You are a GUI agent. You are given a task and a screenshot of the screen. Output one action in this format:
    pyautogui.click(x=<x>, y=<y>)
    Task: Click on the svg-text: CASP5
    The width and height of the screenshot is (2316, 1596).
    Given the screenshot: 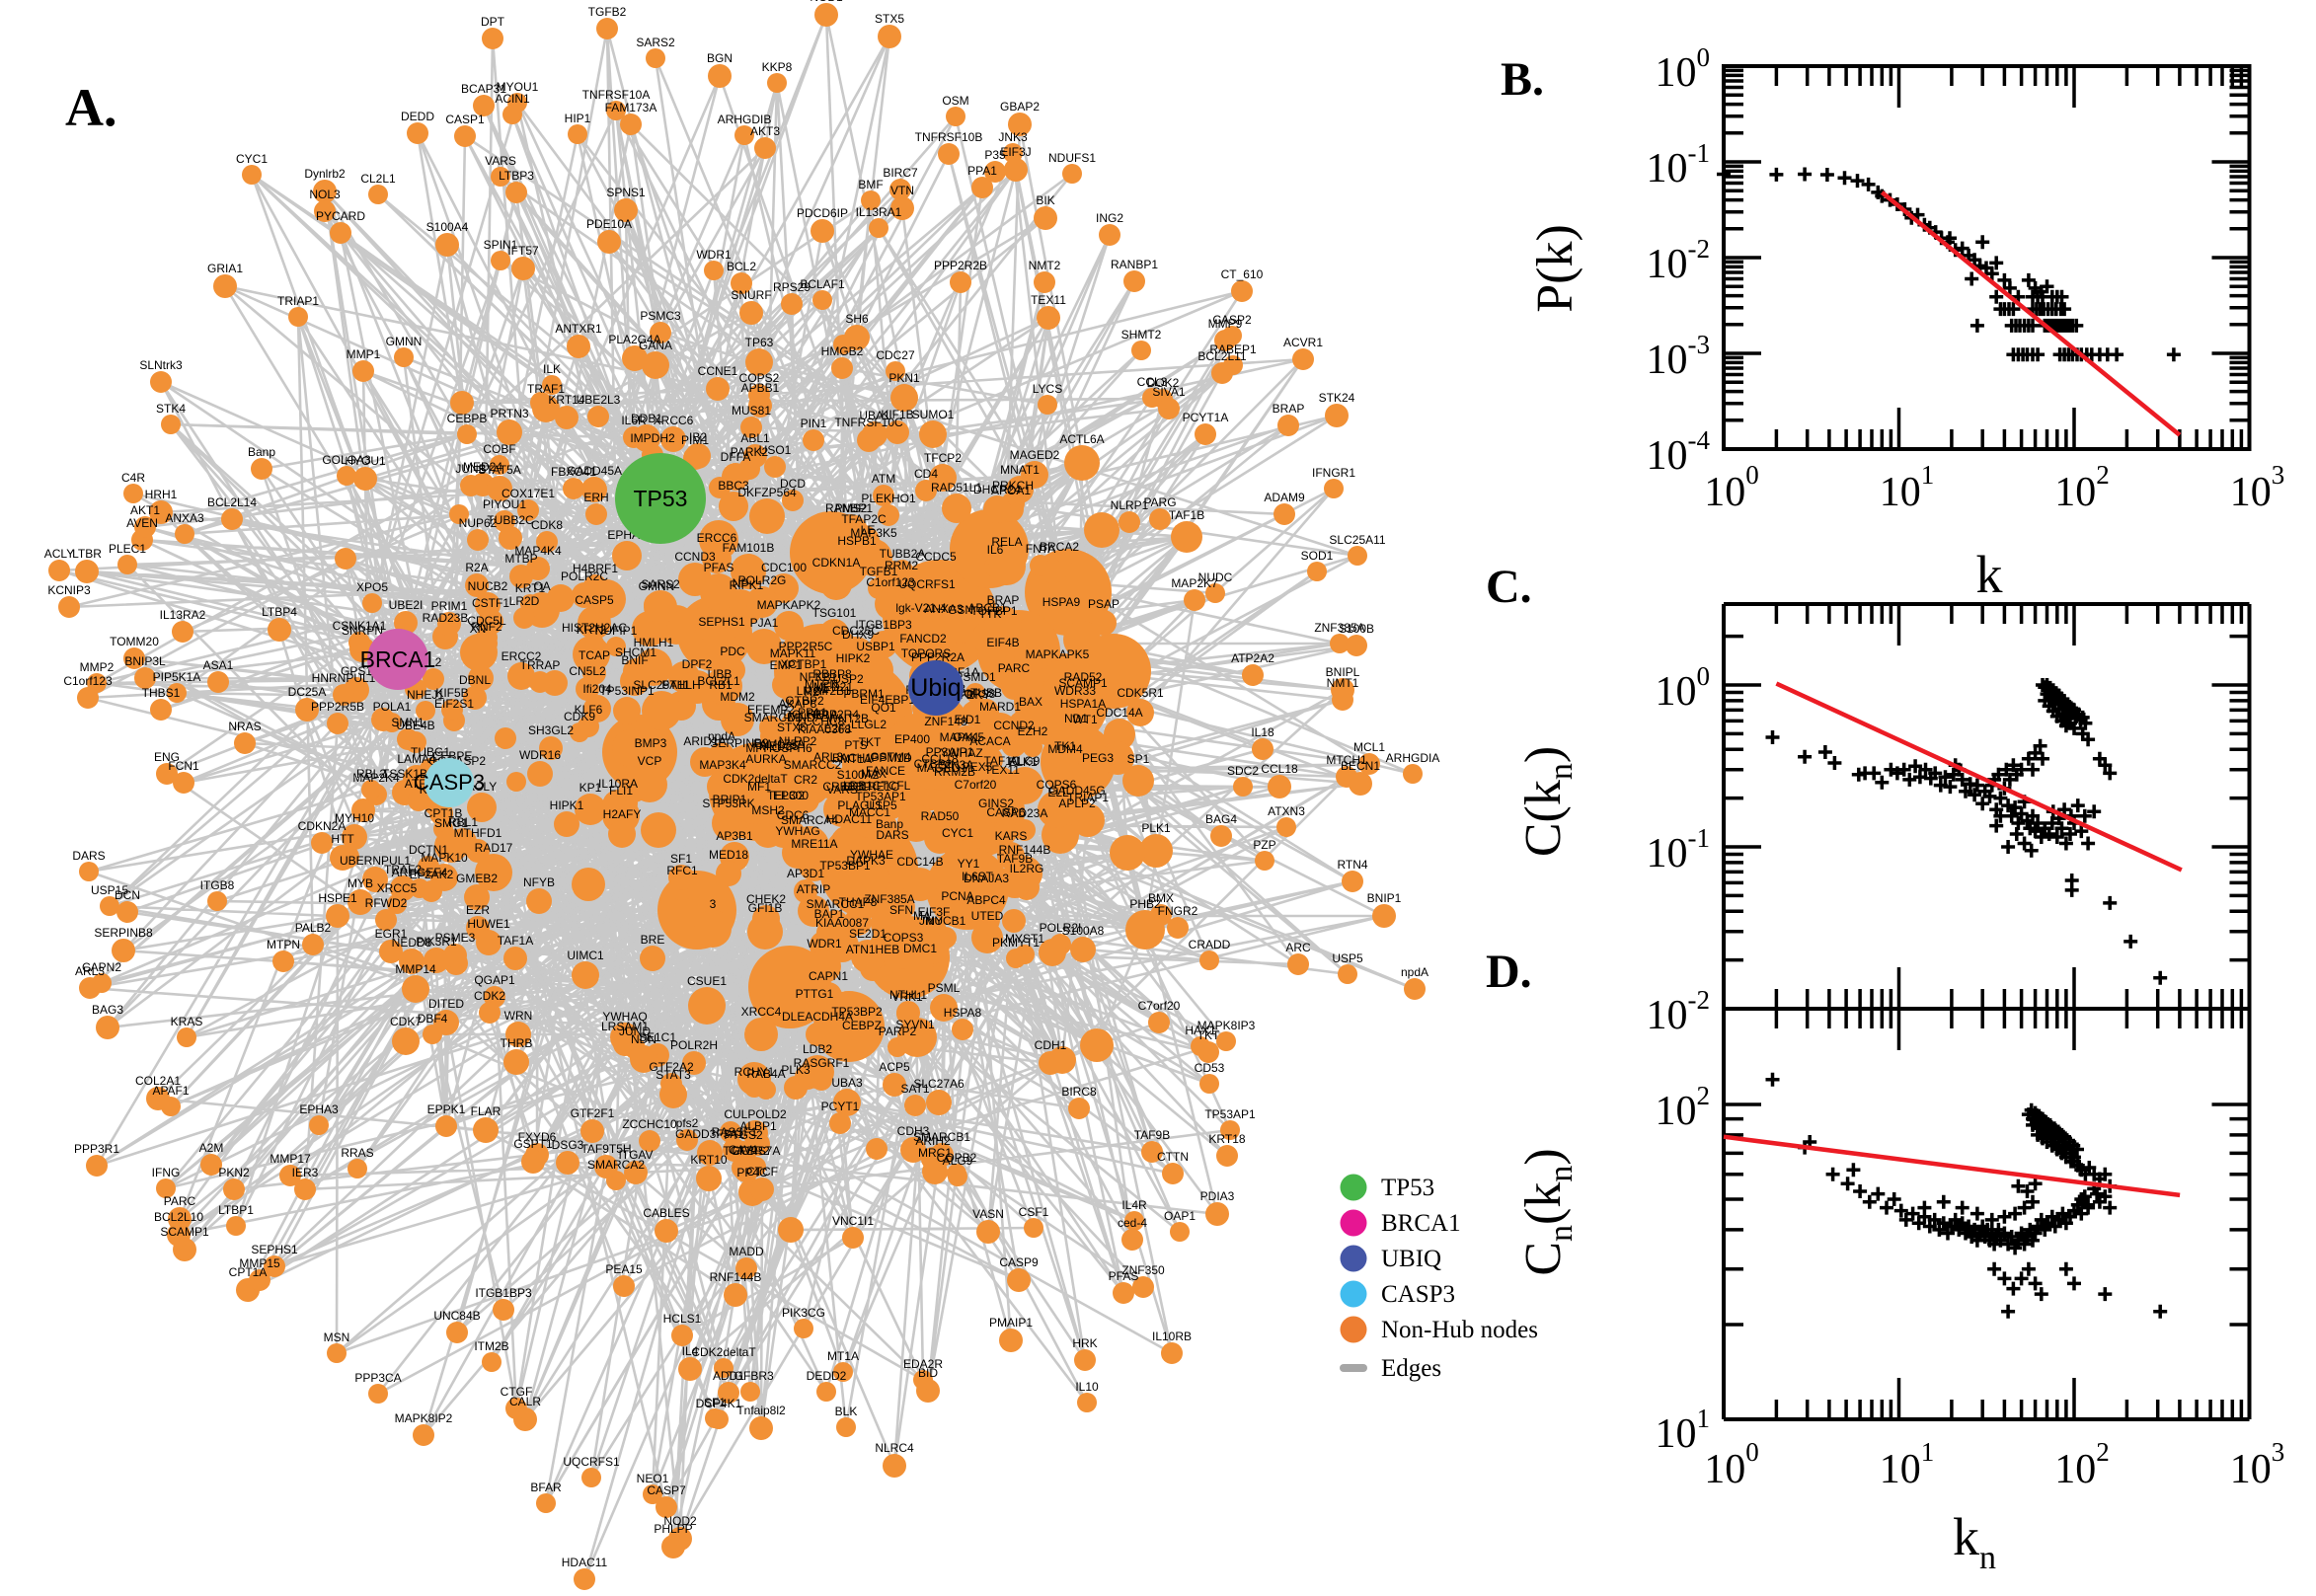 What is the action you would take?
    pyautogui.click(x=594, y=600)
    